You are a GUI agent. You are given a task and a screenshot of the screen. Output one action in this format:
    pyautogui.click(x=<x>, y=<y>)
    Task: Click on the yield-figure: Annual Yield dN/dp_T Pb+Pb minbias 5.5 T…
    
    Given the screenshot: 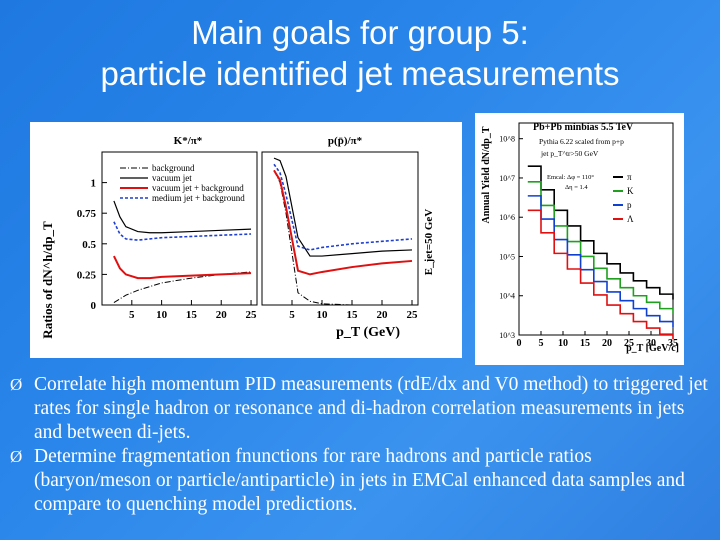 What is the action you would take?
    pyautogui.click(x=579, y=239)
    